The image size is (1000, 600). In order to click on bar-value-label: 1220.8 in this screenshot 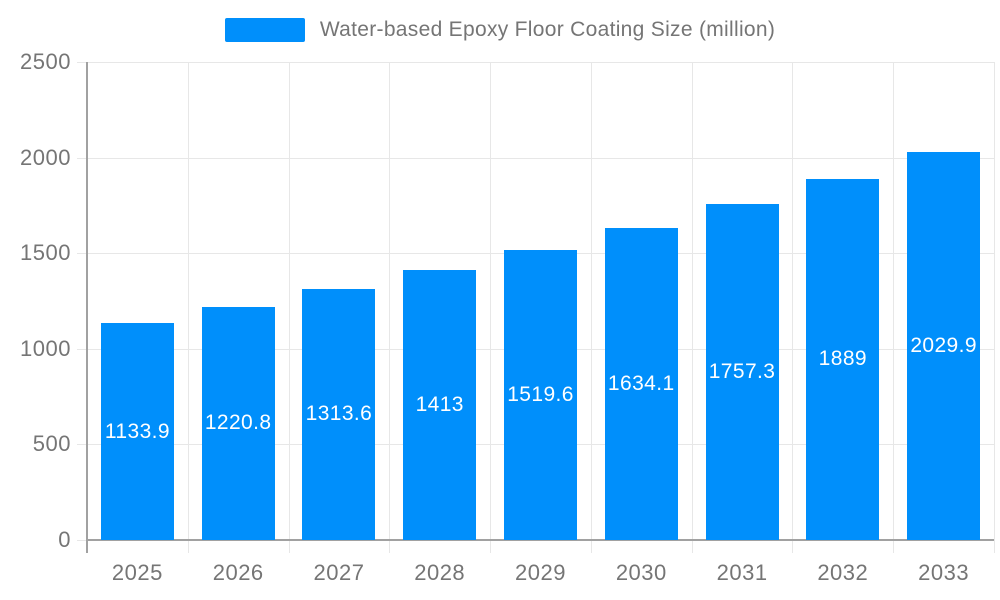, I will do `click(238, 423)`.